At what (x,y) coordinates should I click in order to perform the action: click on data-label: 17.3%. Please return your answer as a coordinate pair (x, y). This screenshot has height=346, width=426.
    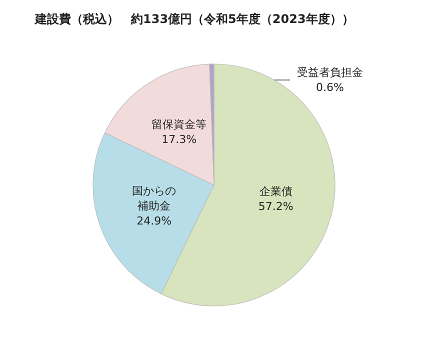
    Looking at the image, I should click on (179, 139).